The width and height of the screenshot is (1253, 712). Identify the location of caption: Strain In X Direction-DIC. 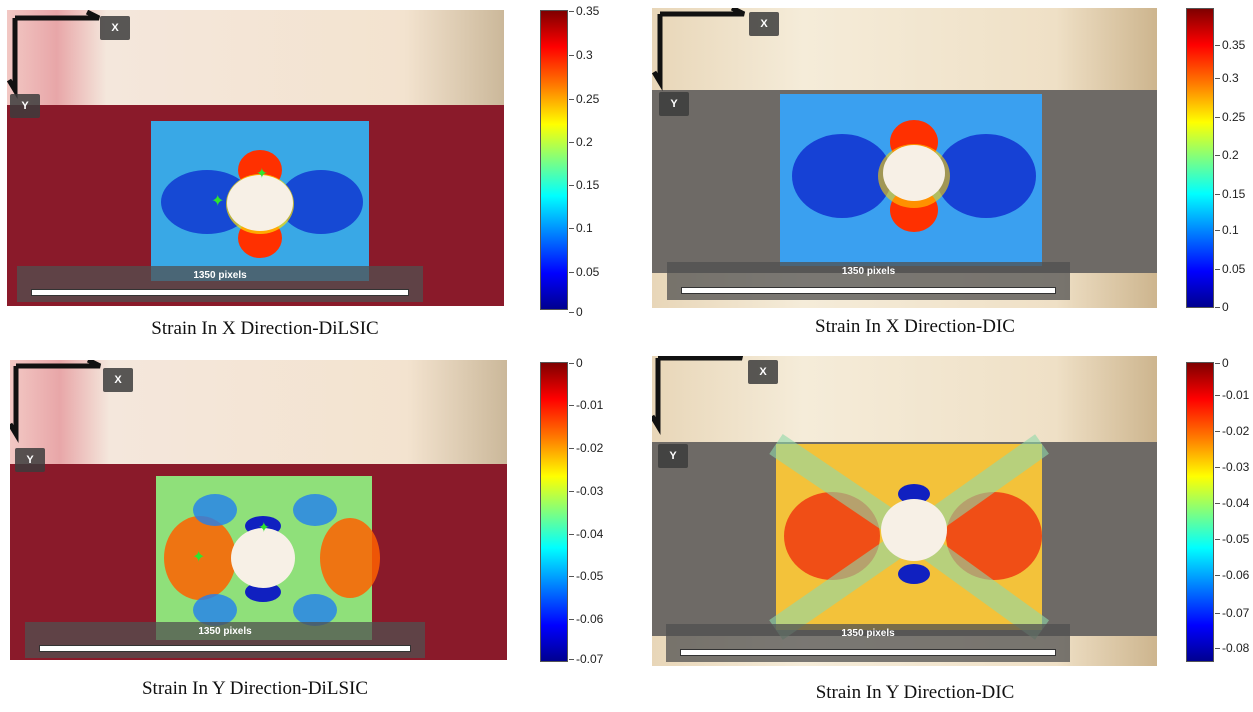
(915, 326).